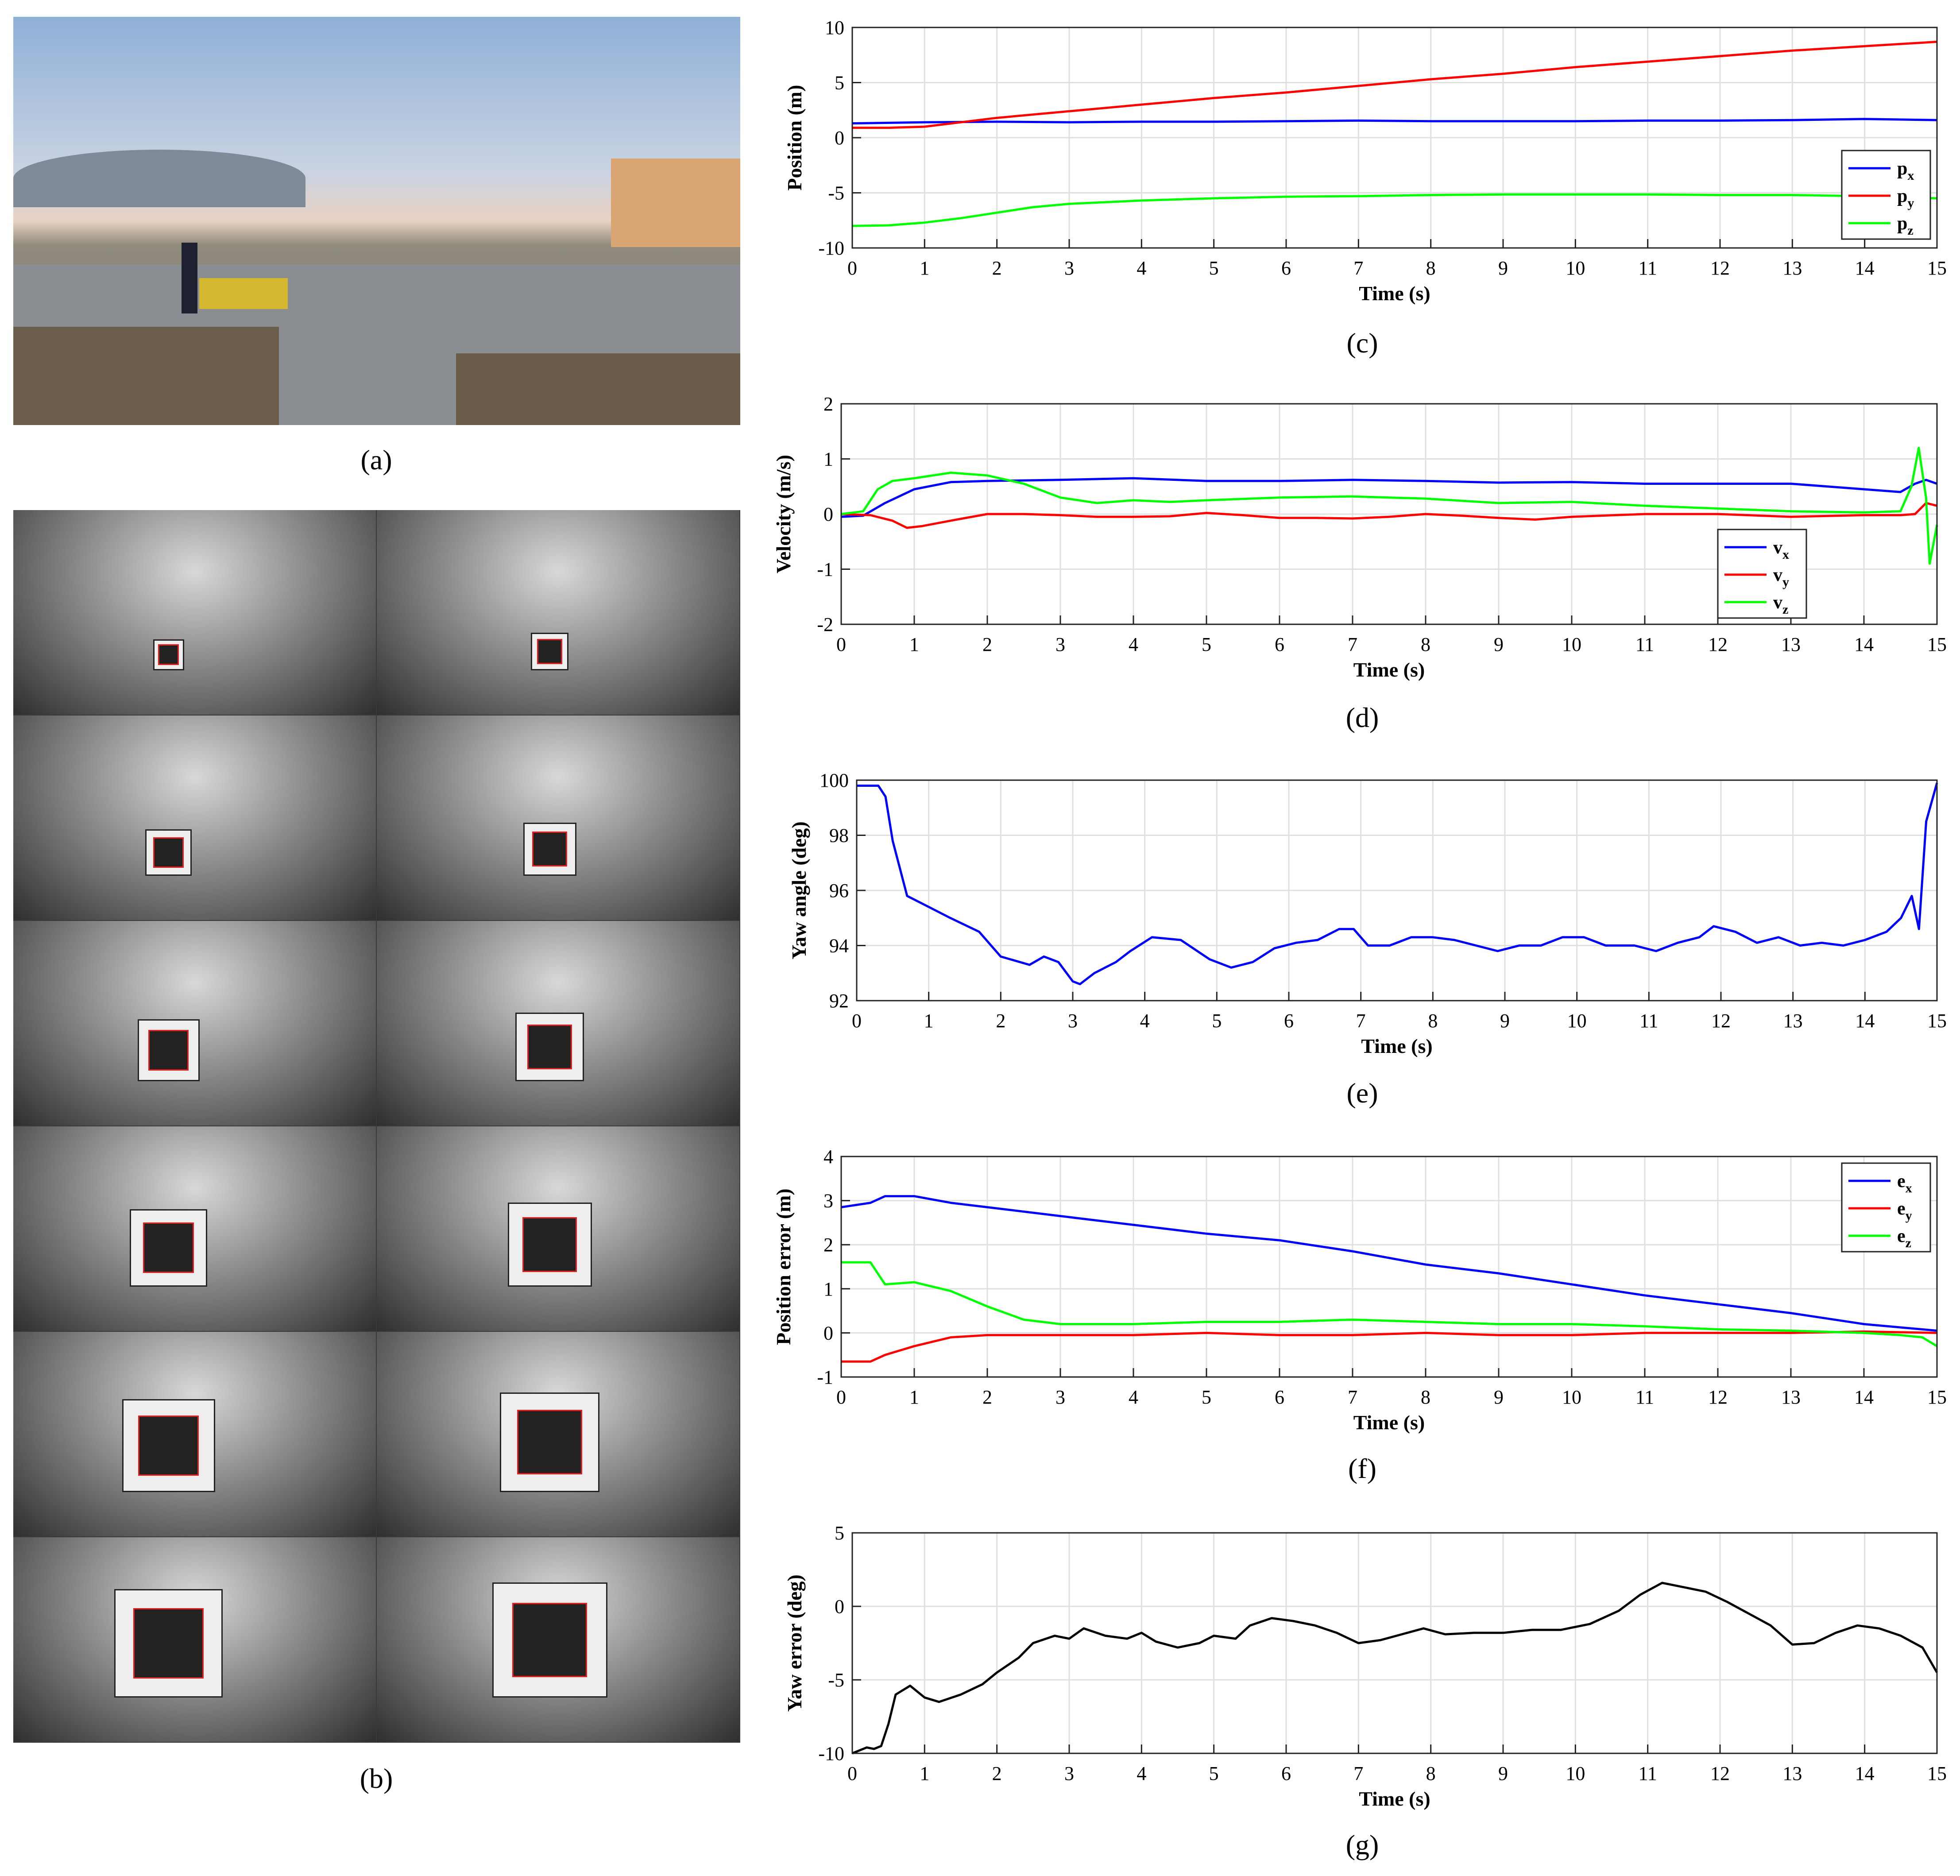 The image size is (1960, 1876). I want to click on plot-area, so click(1394, 1643).